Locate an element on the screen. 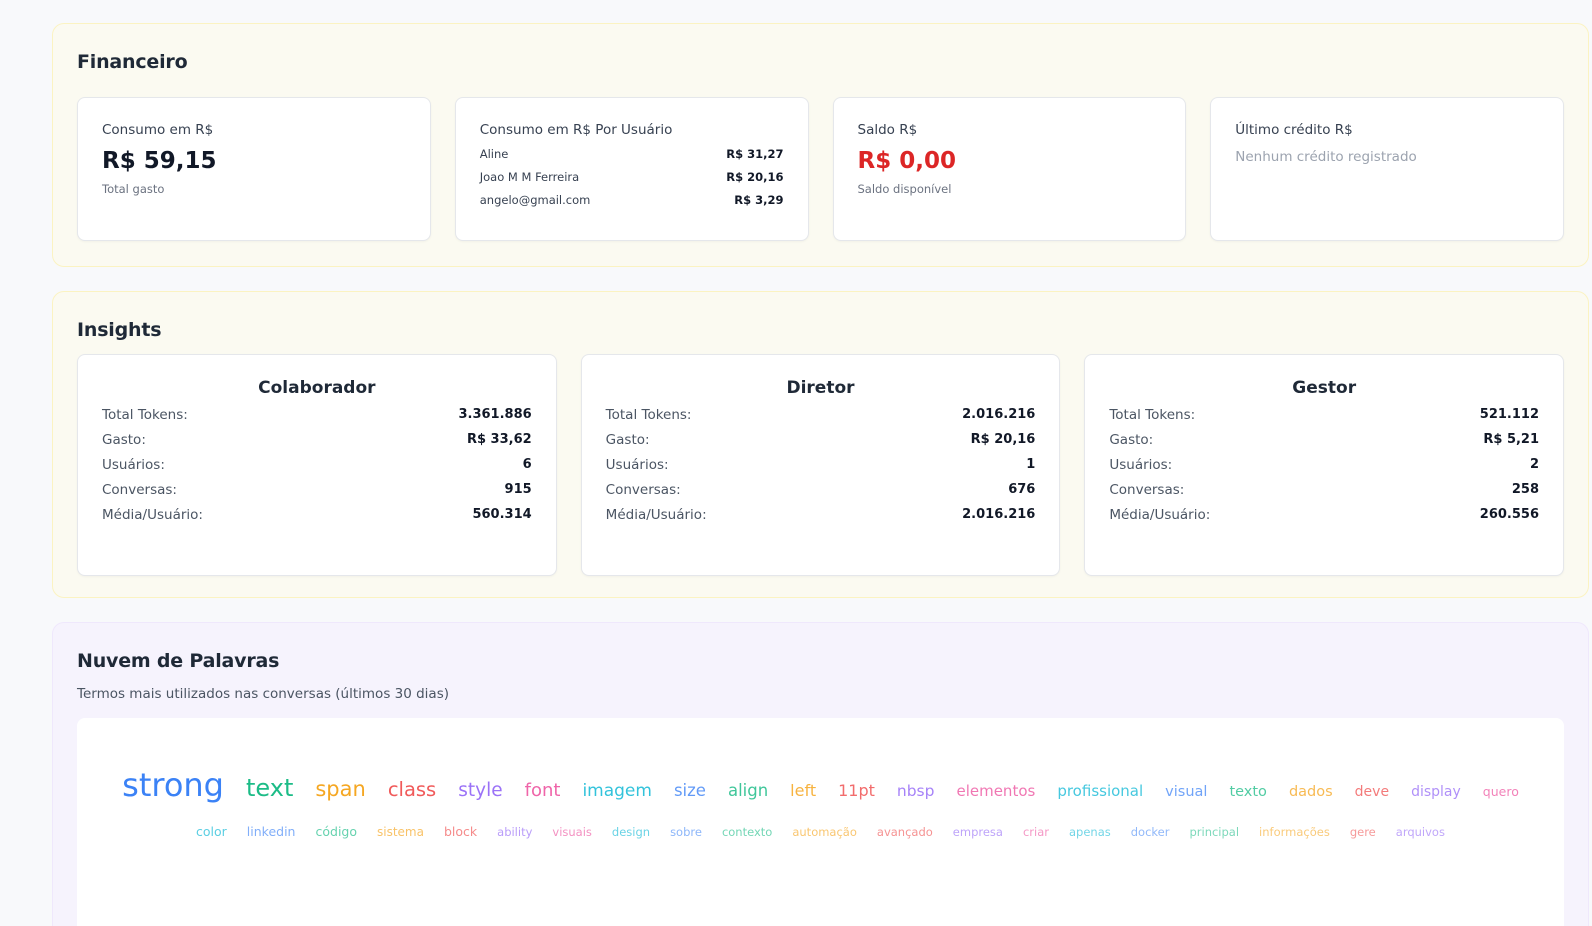 This screenshot has height=926, width=1592. word-cloud-term: sobre is located at coordinates (686, 832).